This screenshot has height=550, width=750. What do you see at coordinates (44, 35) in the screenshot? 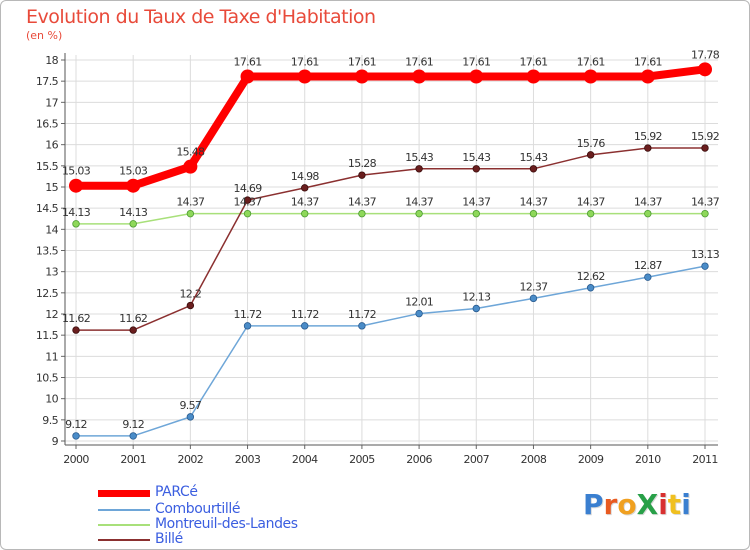
I see `chart-subtitle: (en %)` at bounding box center [44, 35].